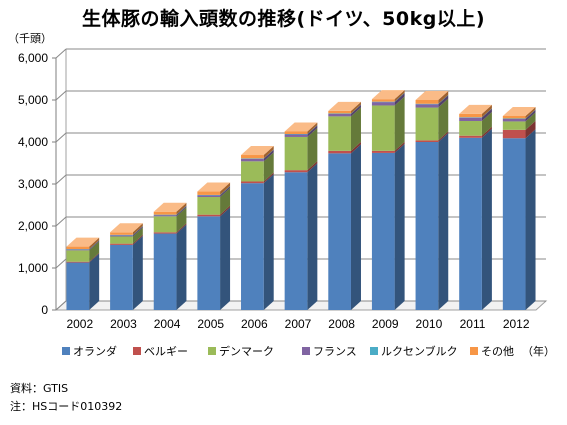  What do you see at coordinates (33, 184) in the screenshot?
I see `y-tick-label: 3,000` at bounding box center [33, 184].